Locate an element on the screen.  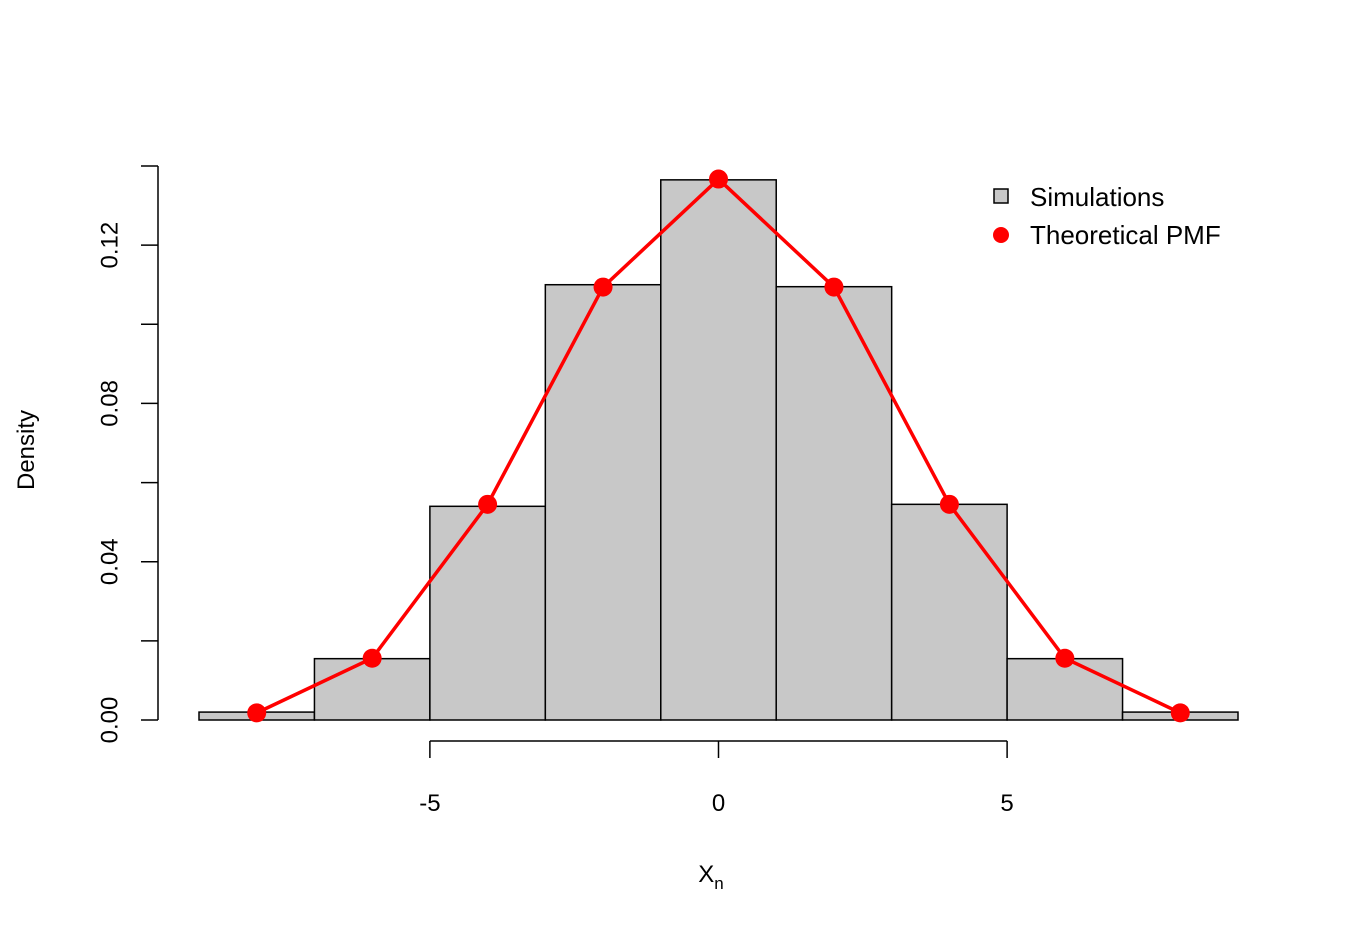
y-tick-label-6: 0.12 is located at coordinates (109, 245).